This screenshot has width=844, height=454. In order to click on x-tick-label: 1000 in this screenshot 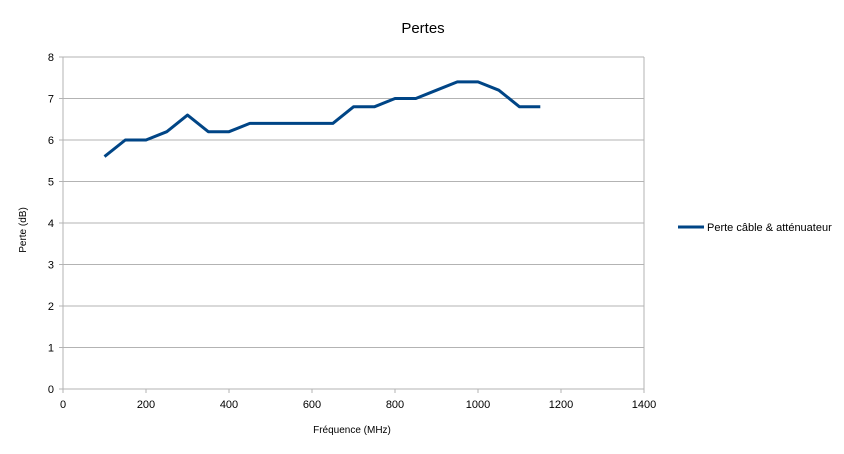, I will do `click(478, 405)`.